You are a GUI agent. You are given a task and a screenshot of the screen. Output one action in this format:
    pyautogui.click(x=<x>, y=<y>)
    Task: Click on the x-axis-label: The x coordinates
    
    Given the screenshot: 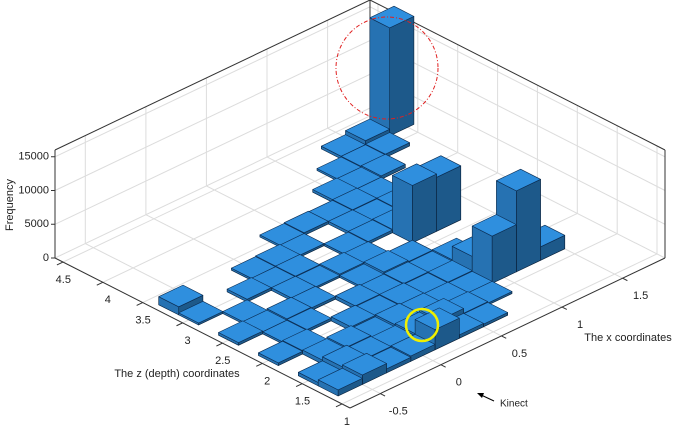 What is the action you would take?
    pyautogui.click(x=628, y=338)
    